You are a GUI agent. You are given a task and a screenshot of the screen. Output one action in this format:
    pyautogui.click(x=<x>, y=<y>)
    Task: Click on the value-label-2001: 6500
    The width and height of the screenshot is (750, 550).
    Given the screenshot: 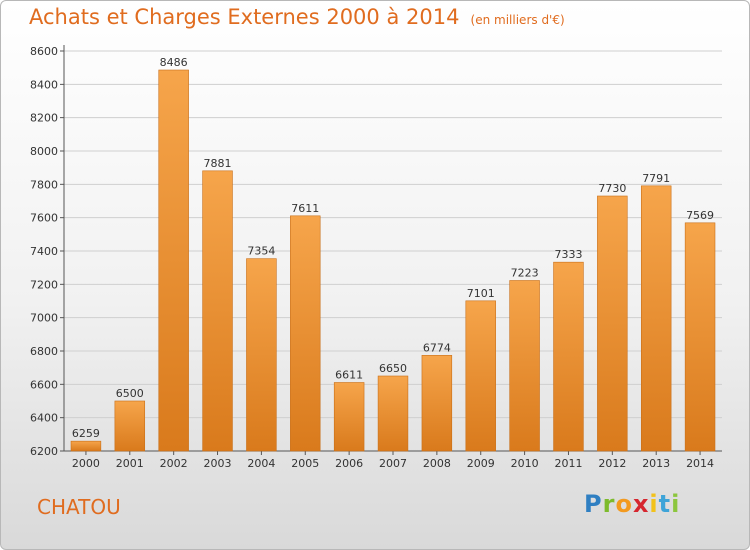 What is the action you would take?
    pyautogui.click(x=130, y=393)
    